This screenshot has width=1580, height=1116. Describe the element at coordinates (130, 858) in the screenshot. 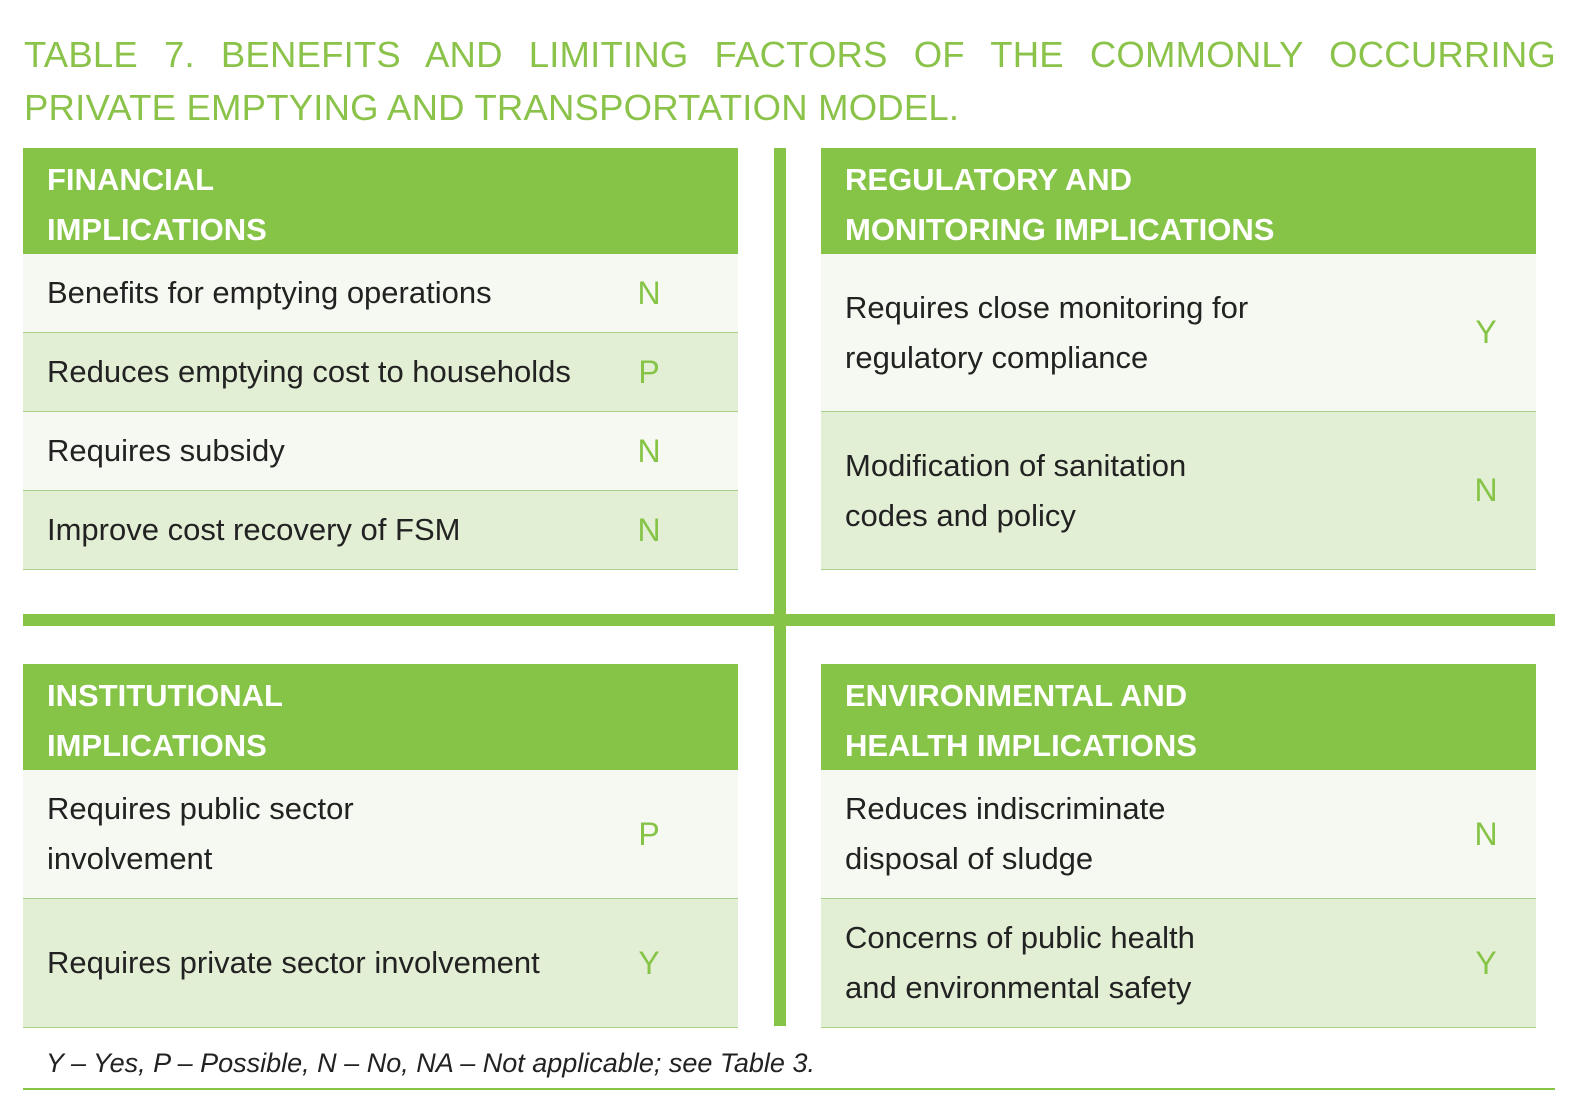

I see `label-line: involvement` at that location.